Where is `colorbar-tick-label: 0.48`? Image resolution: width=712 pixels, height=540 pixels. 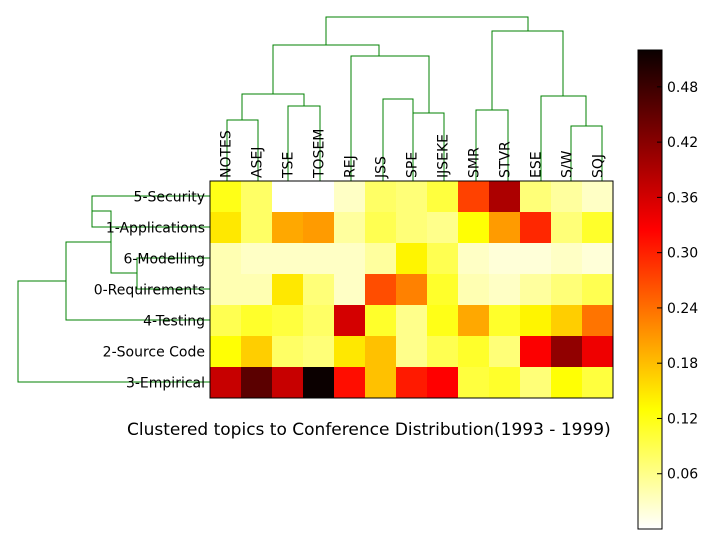 colorbar-tick-label: 0.48 is located at coordinates (682, 88).